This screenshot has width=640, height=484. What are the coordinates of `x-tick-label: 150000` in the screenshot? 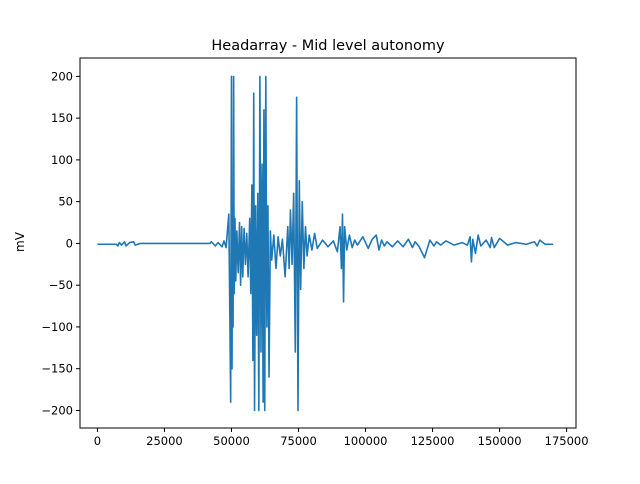 It's located at (500, 441).